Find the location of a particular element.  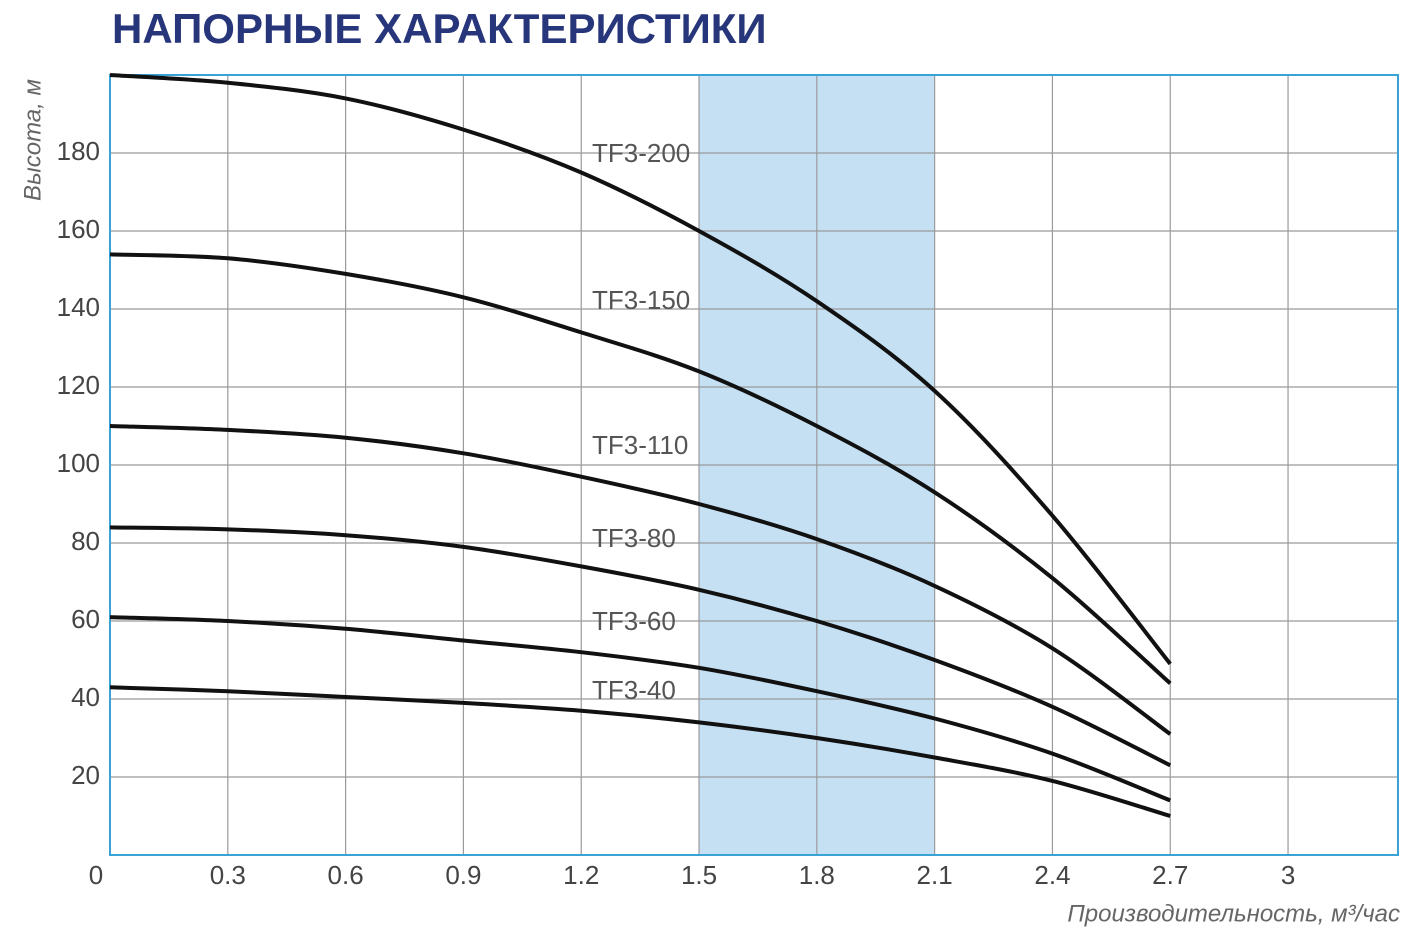

chart-title: НАПОРНЫЕ ХАРАКТЕРИСТИКИ is located at coordinates (439, 28).